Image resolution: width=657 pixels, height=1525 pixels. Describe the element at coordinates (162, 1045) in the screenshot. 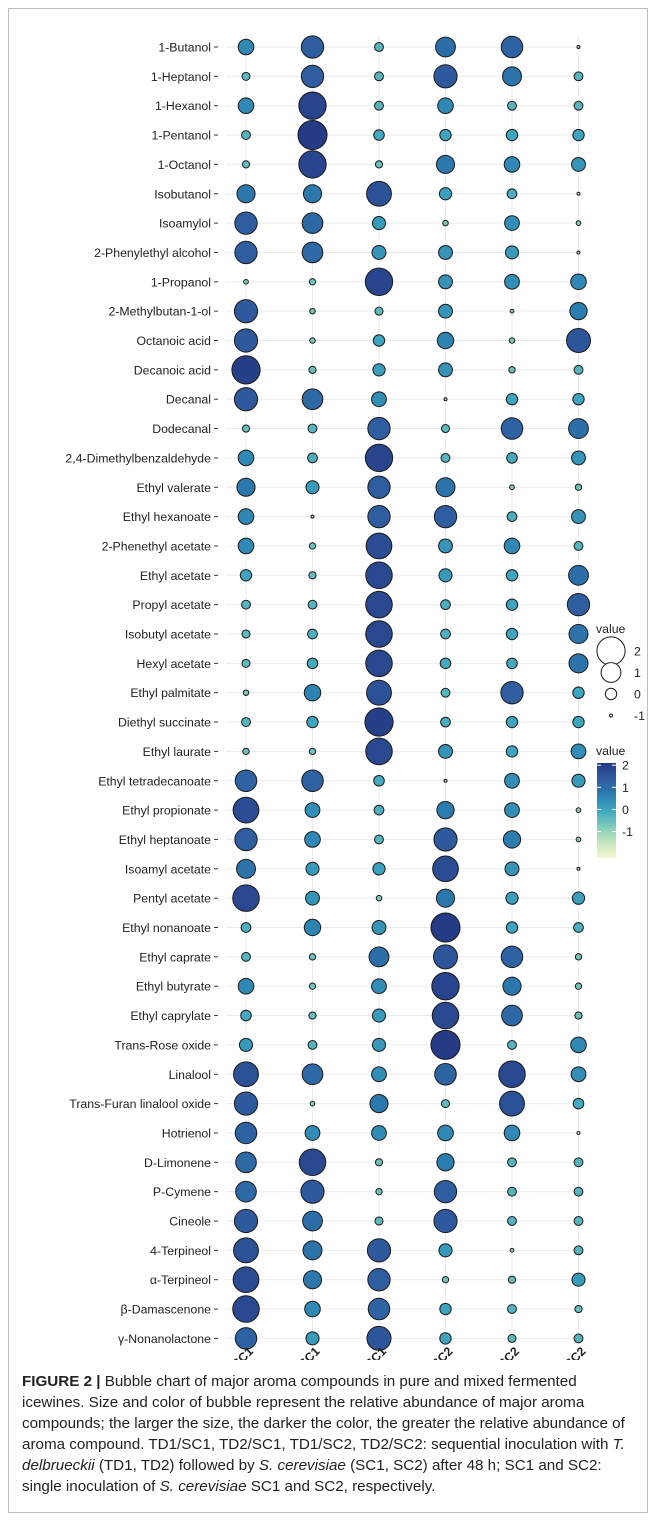

I see `y-tick-label: Trans-Rose oxide` at that location.